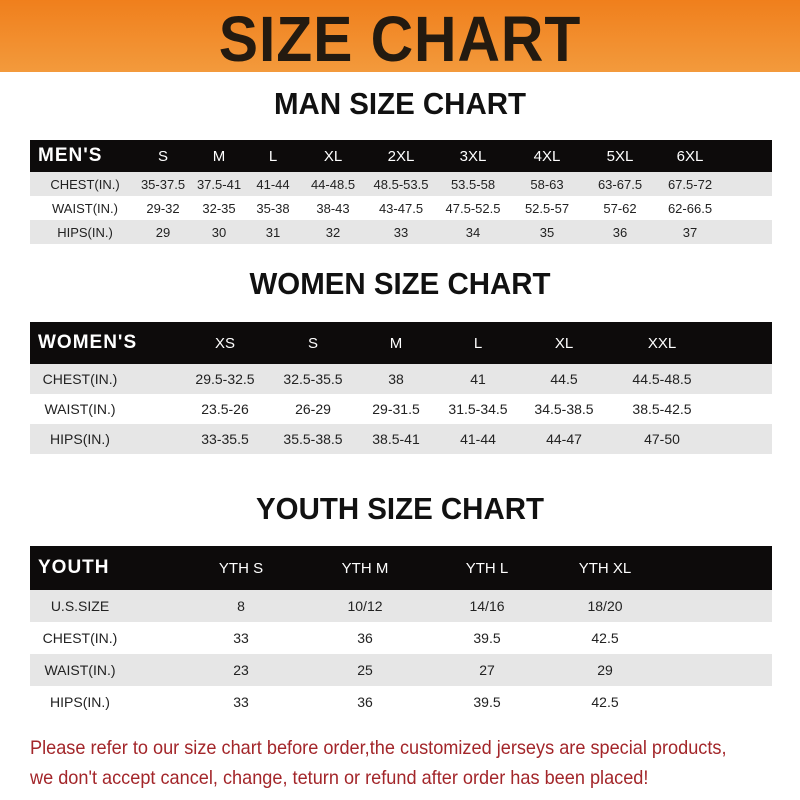 The image size is (800, 800). What do you see at coordinates (219, 184) in the screenshot?
I see `table-cell: 37.5-41` at bounding box center [219, 184].